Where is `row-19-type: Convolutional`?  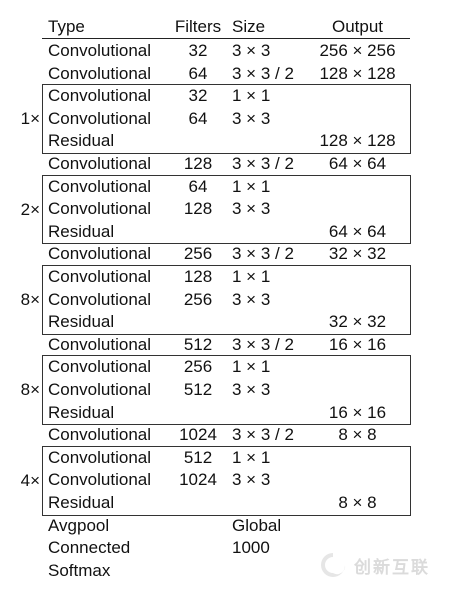 row-19-type: Convolutional is located at coordinates (100, 480).